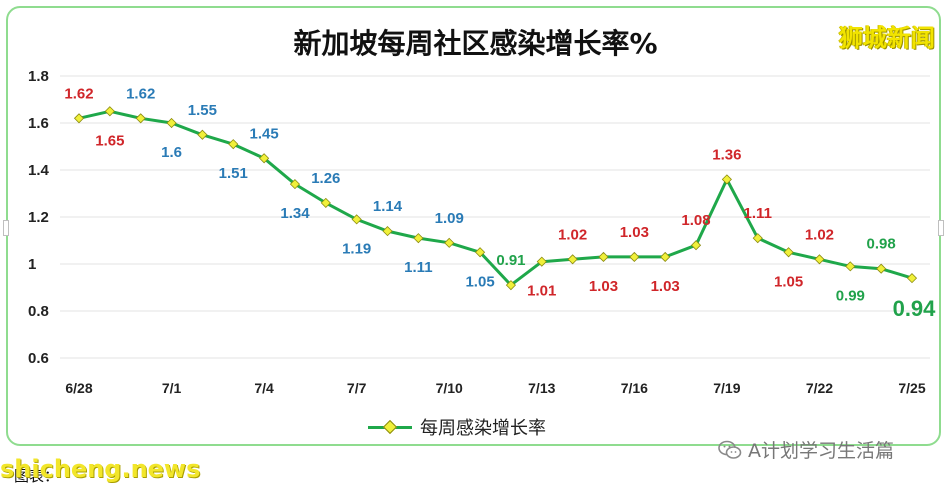 The height and width of the screenshot is (490, 951). What do you see at coordinates (325, 178) in the screenshot?
I see `data-label: 1.26` at bounding box center [325, 178].